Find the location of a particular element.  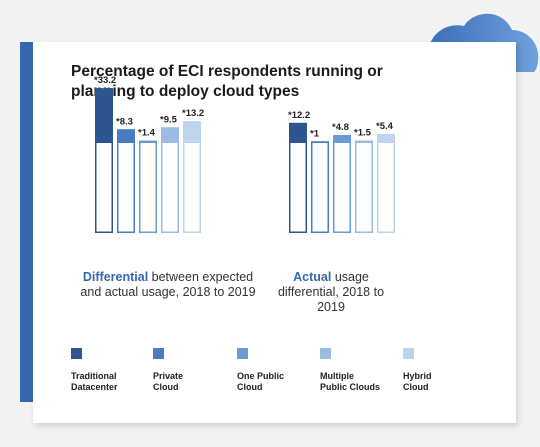

bar-data-label: *1 is located at coordinates (315, 133).